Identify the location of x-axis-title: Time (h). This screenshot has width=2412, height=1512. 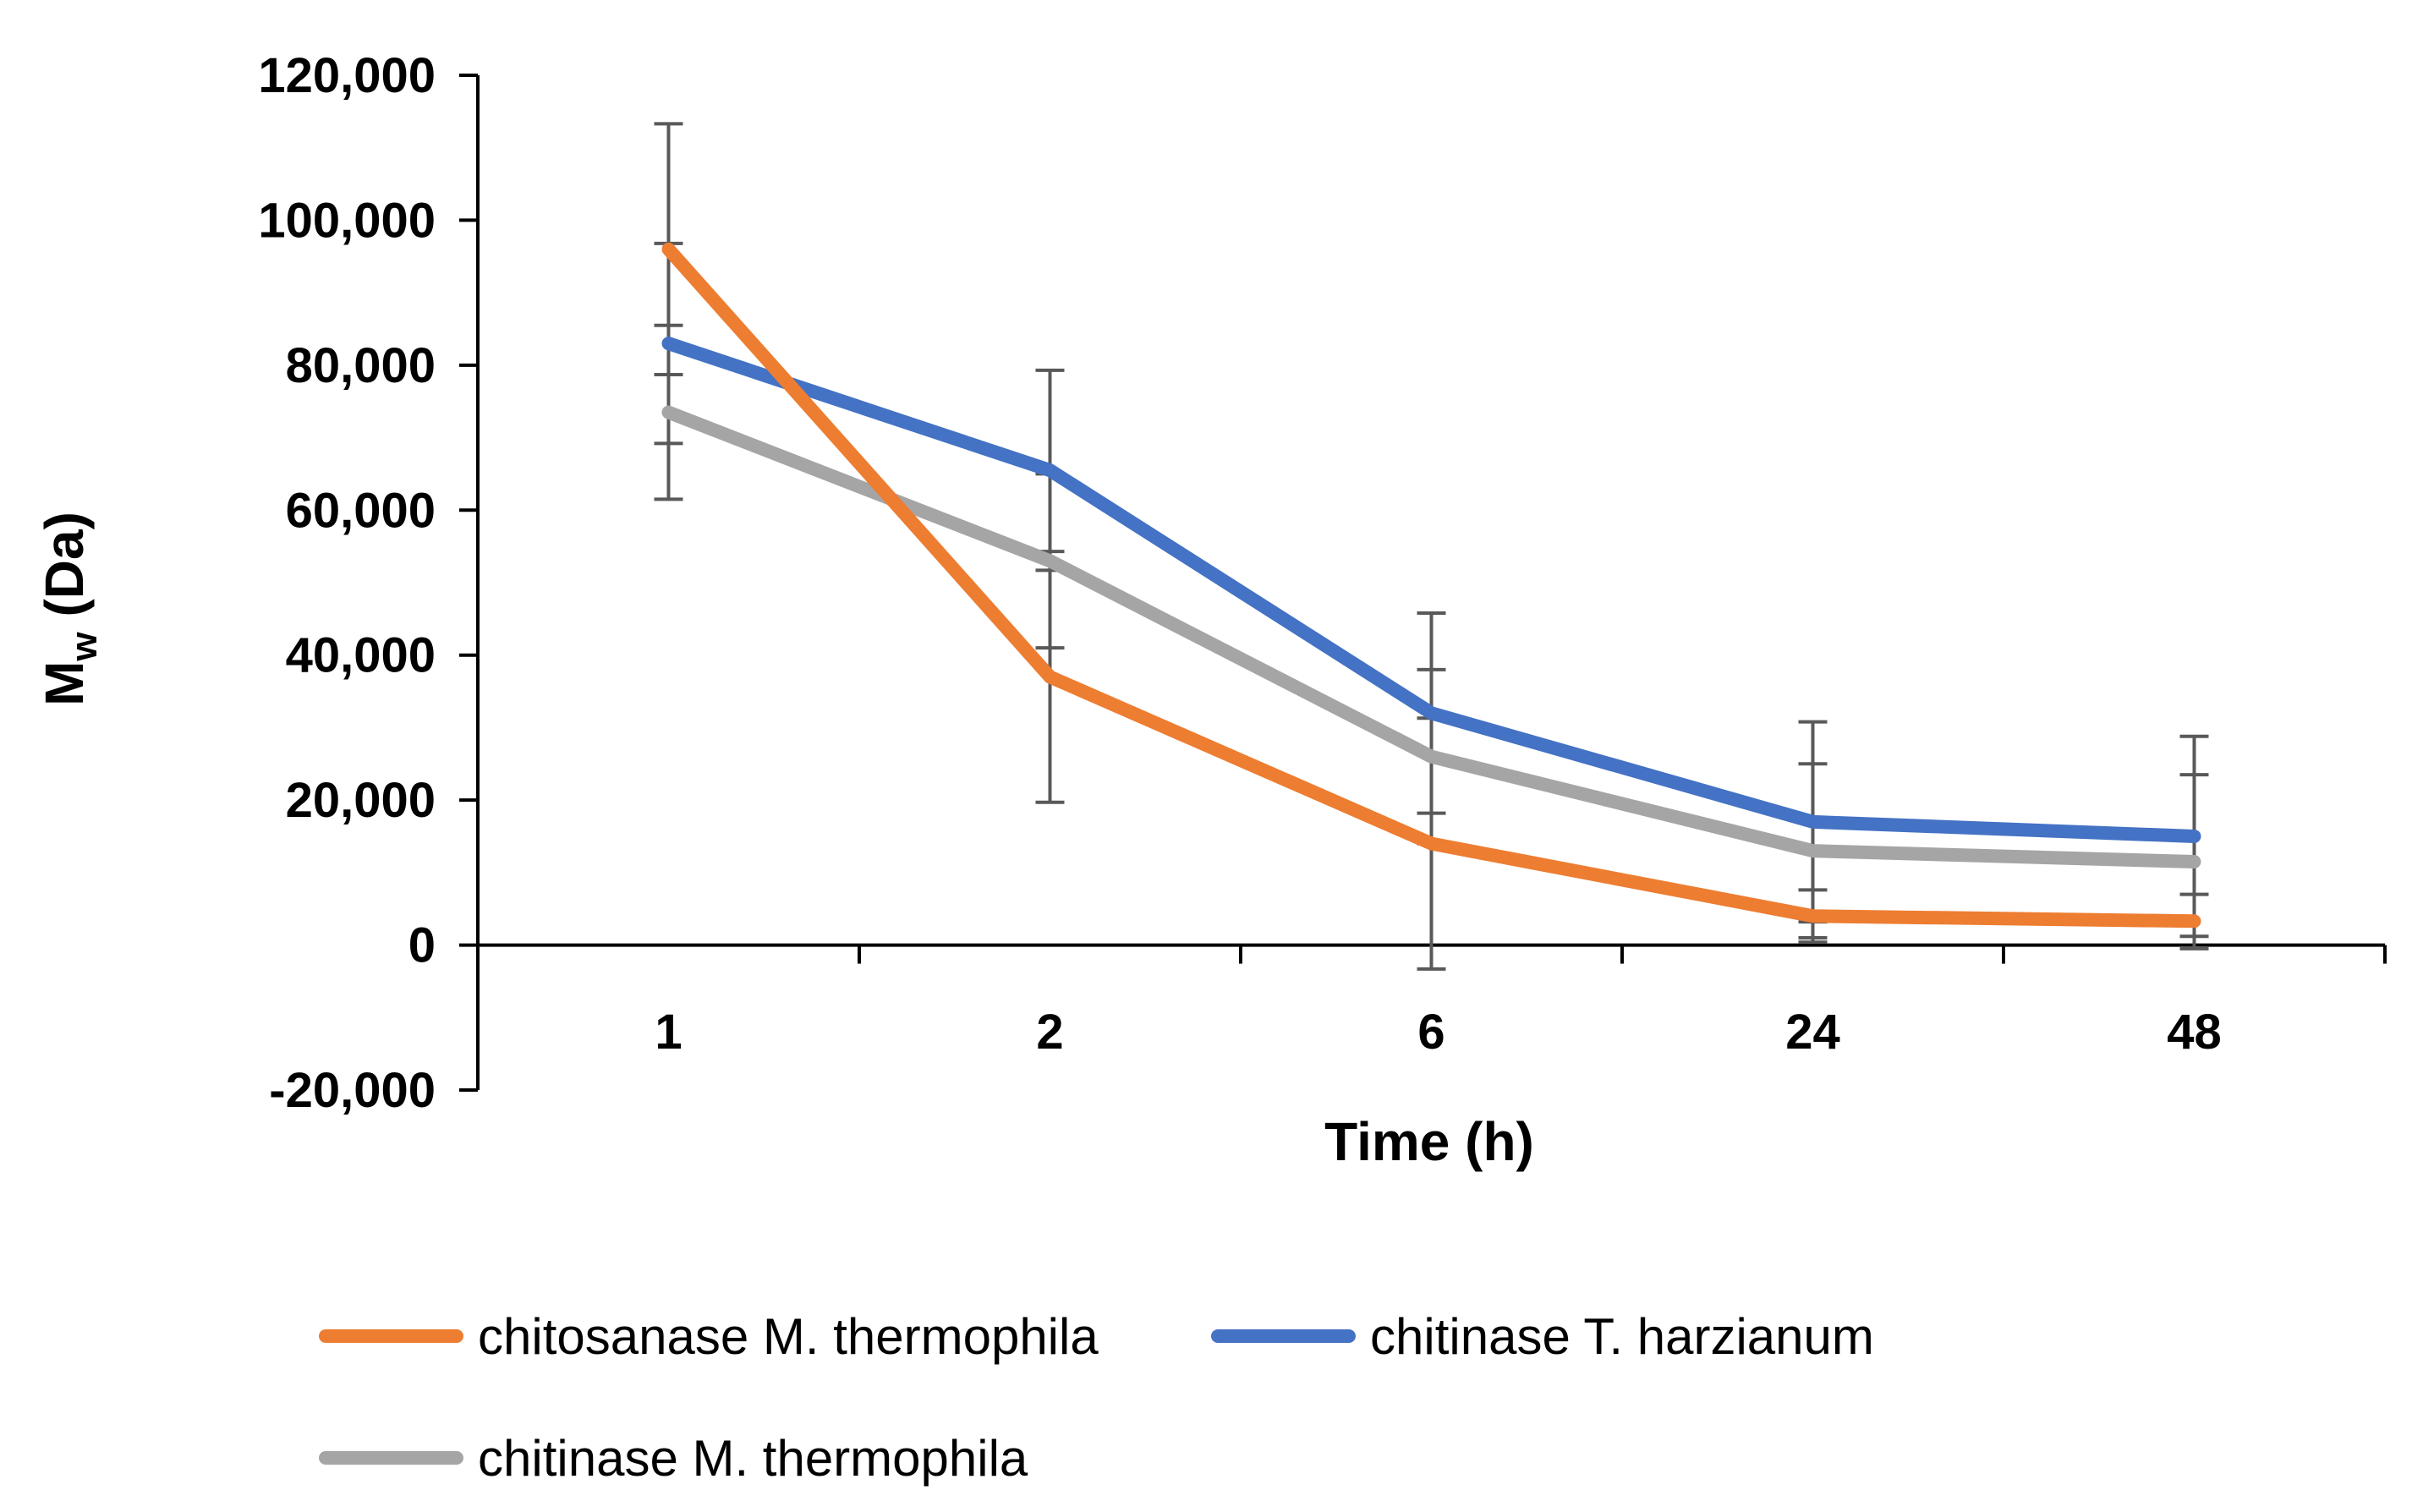
(1429, 1141).